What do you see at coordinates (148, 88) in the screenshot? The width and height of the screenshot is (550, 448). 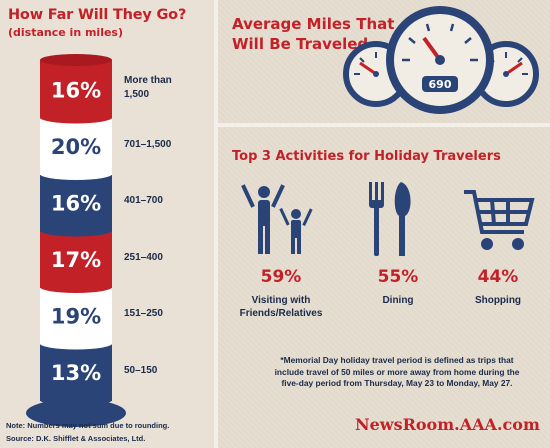 I see `category-label-1: More than 1,500` at bounding box center [148, 88].